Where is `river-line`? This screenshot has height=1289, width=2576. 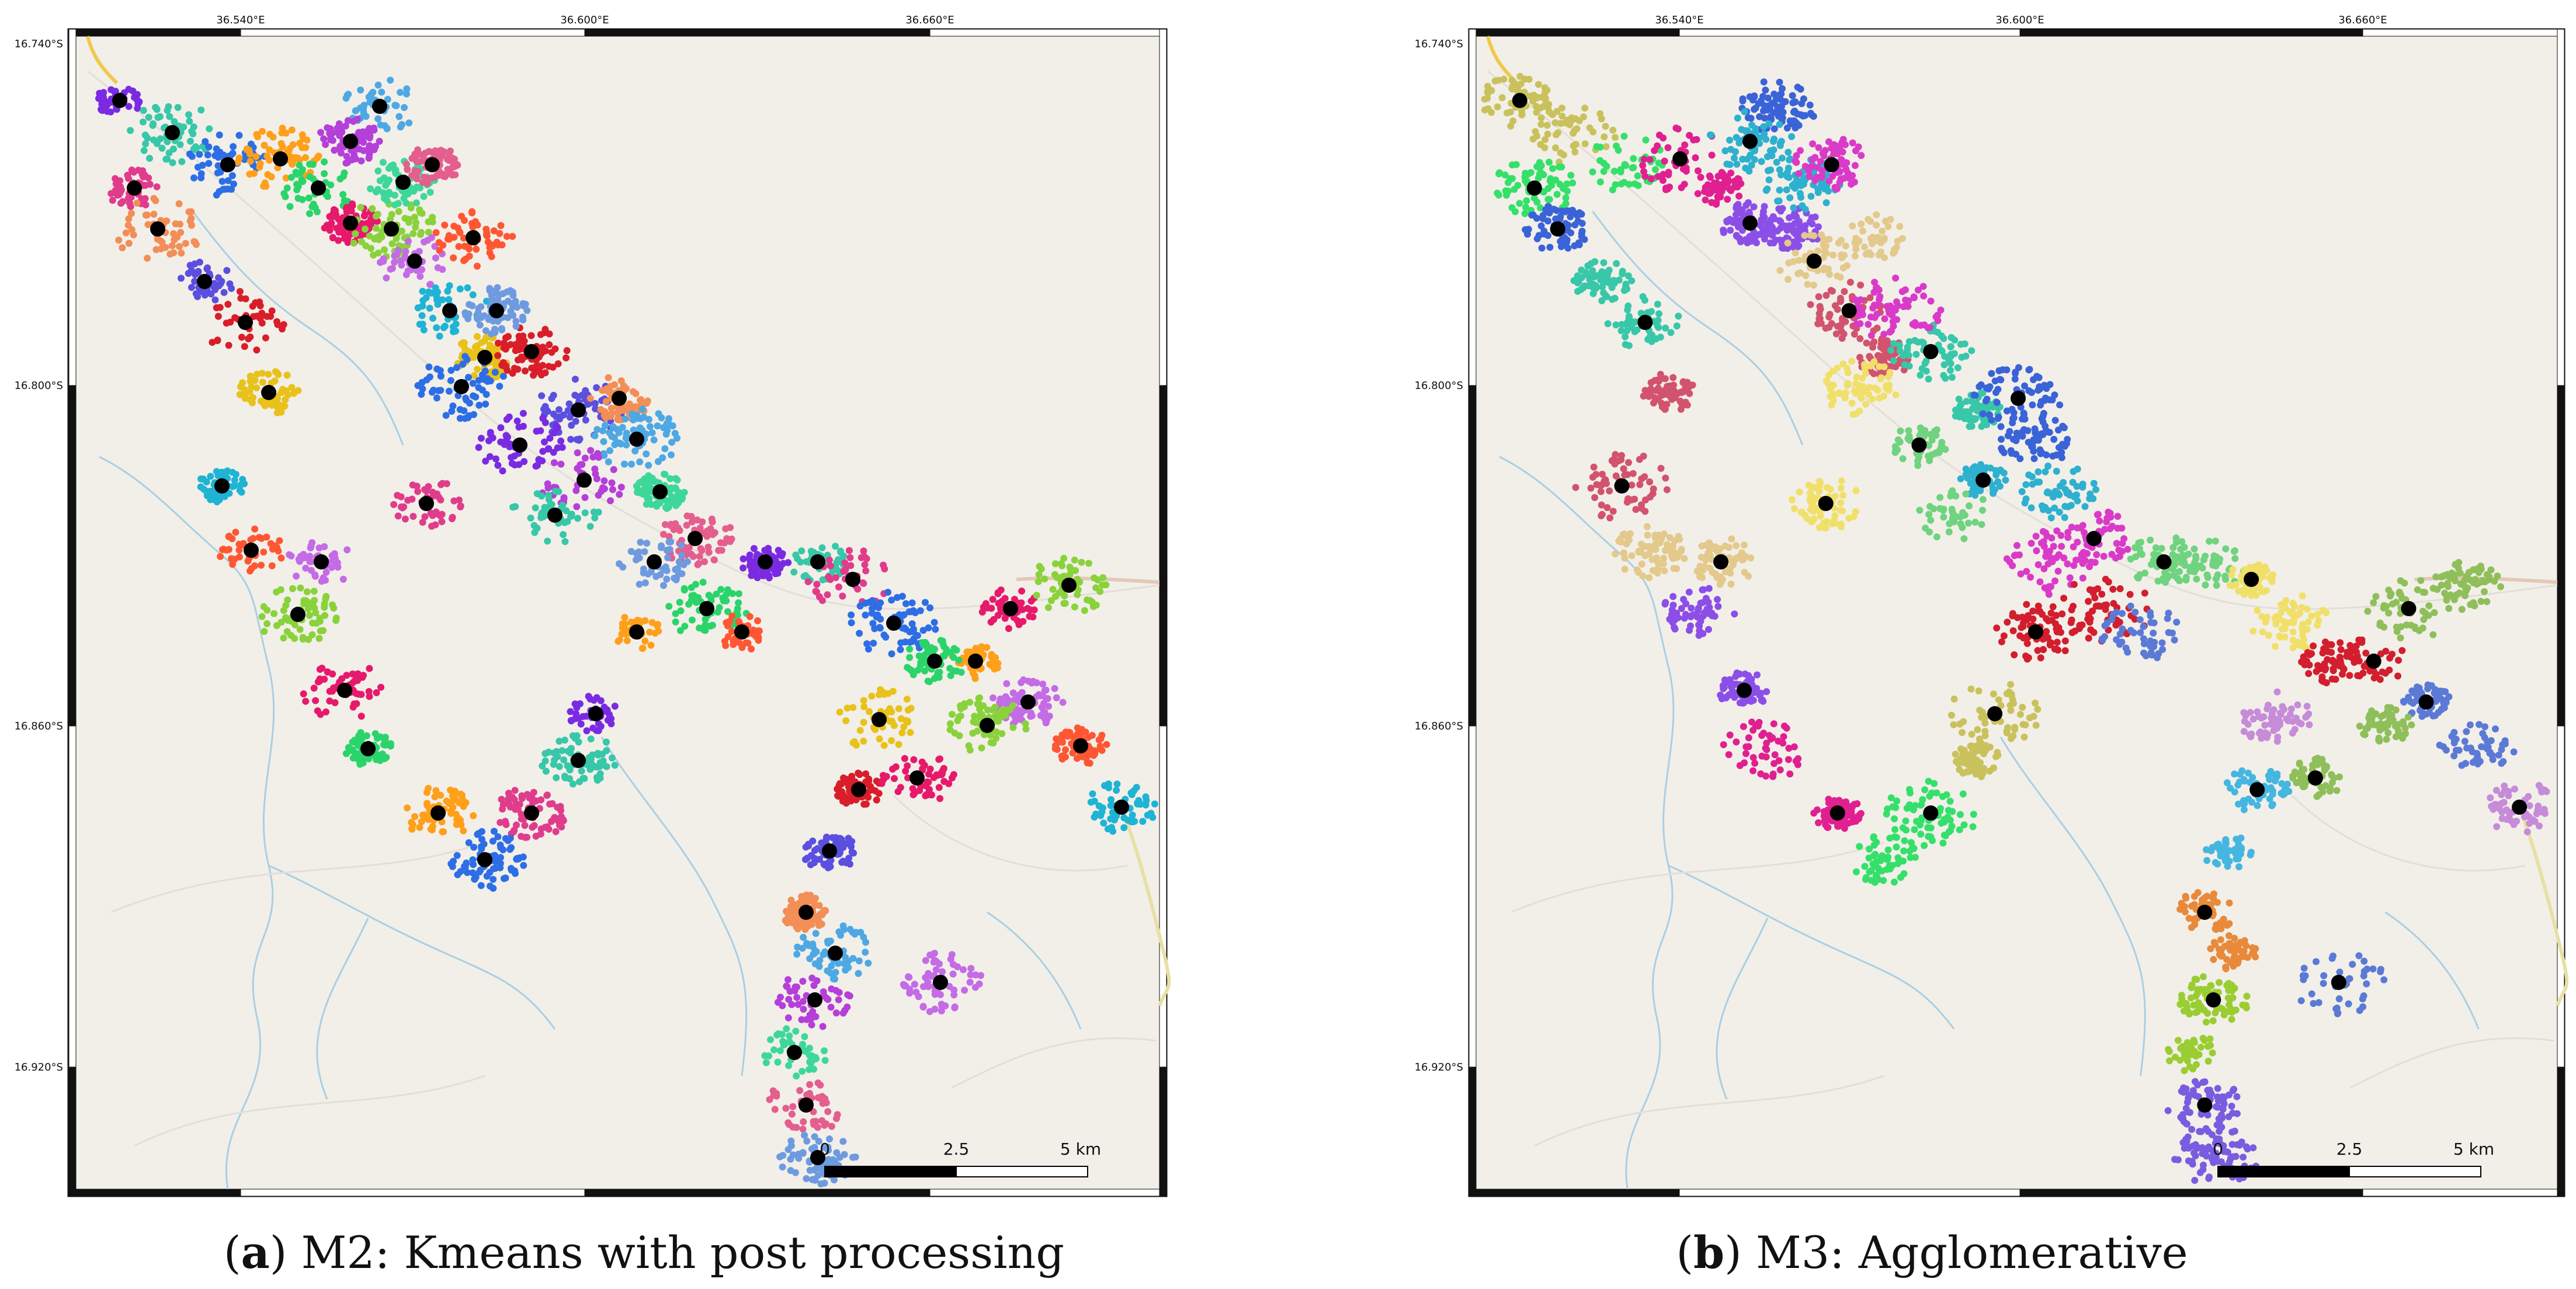 river-line is located at coordinates (412, 947).